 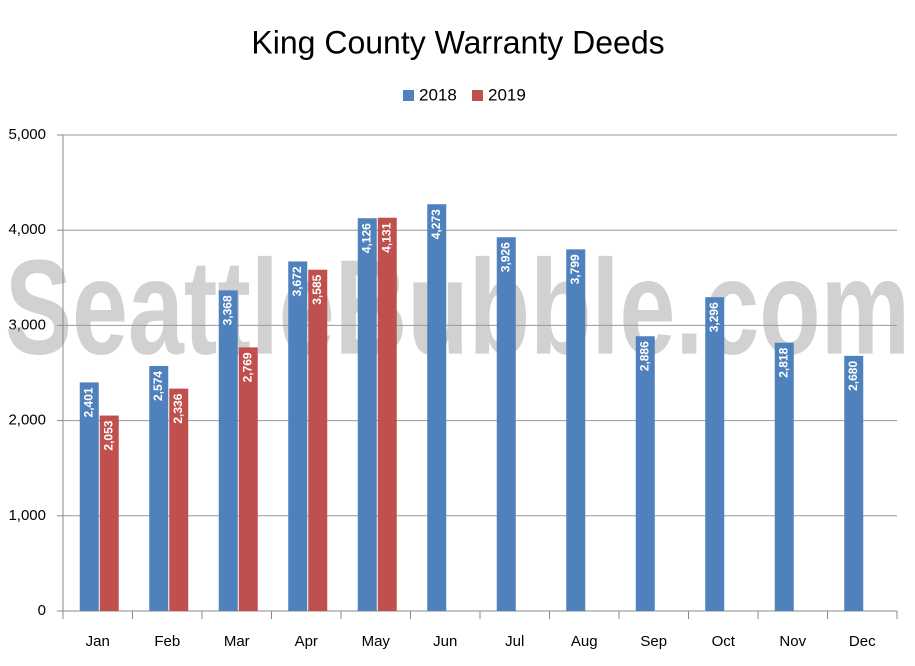 What do you see at coordinates (514, 641) in the screenshot?
I see `x-tick-label: Jul` at bounding box center [514, 641].